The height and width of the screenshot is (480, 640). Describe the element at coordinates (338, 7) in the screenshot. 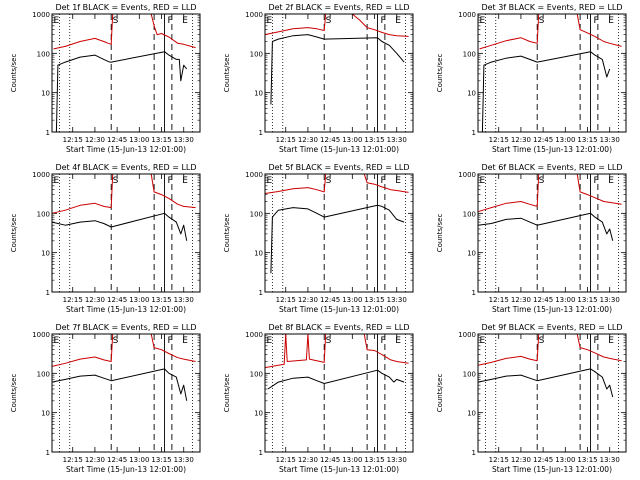

I see `chart-title: Det 2f BLACK = Events, RED = LLD` at that location.